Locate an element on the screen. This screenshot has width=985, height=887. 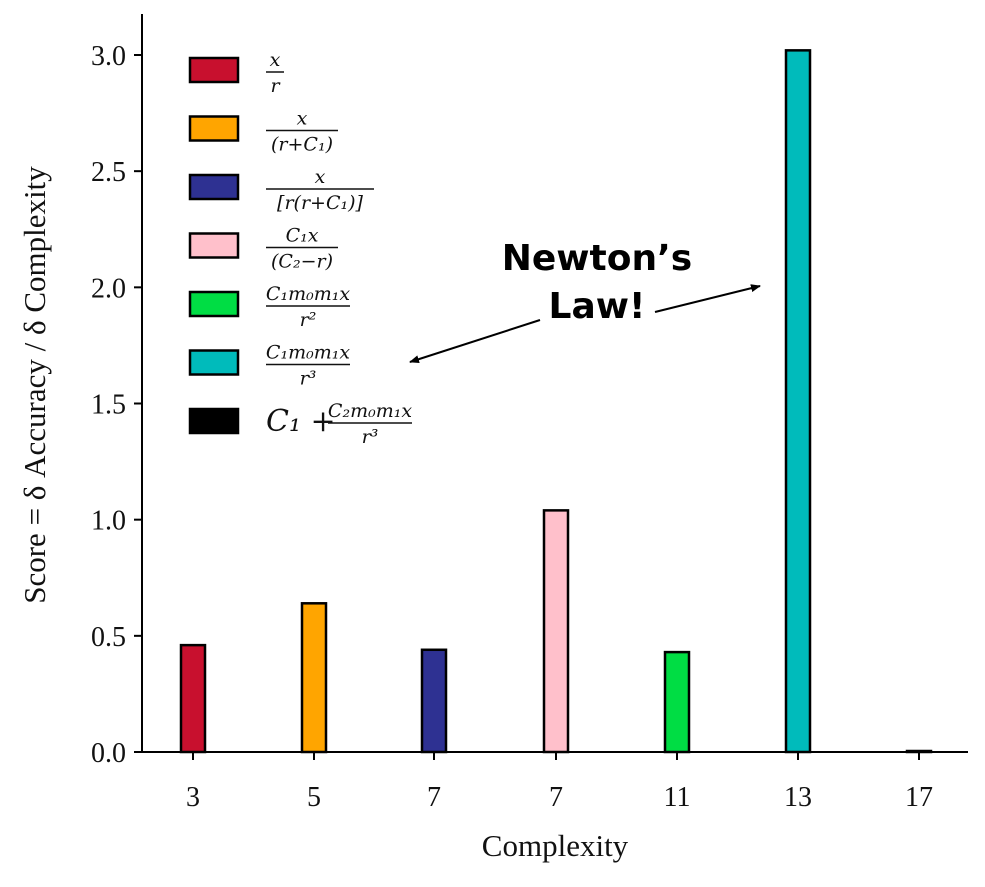
annotation-arrow-left is located at coordinates (475, 341).